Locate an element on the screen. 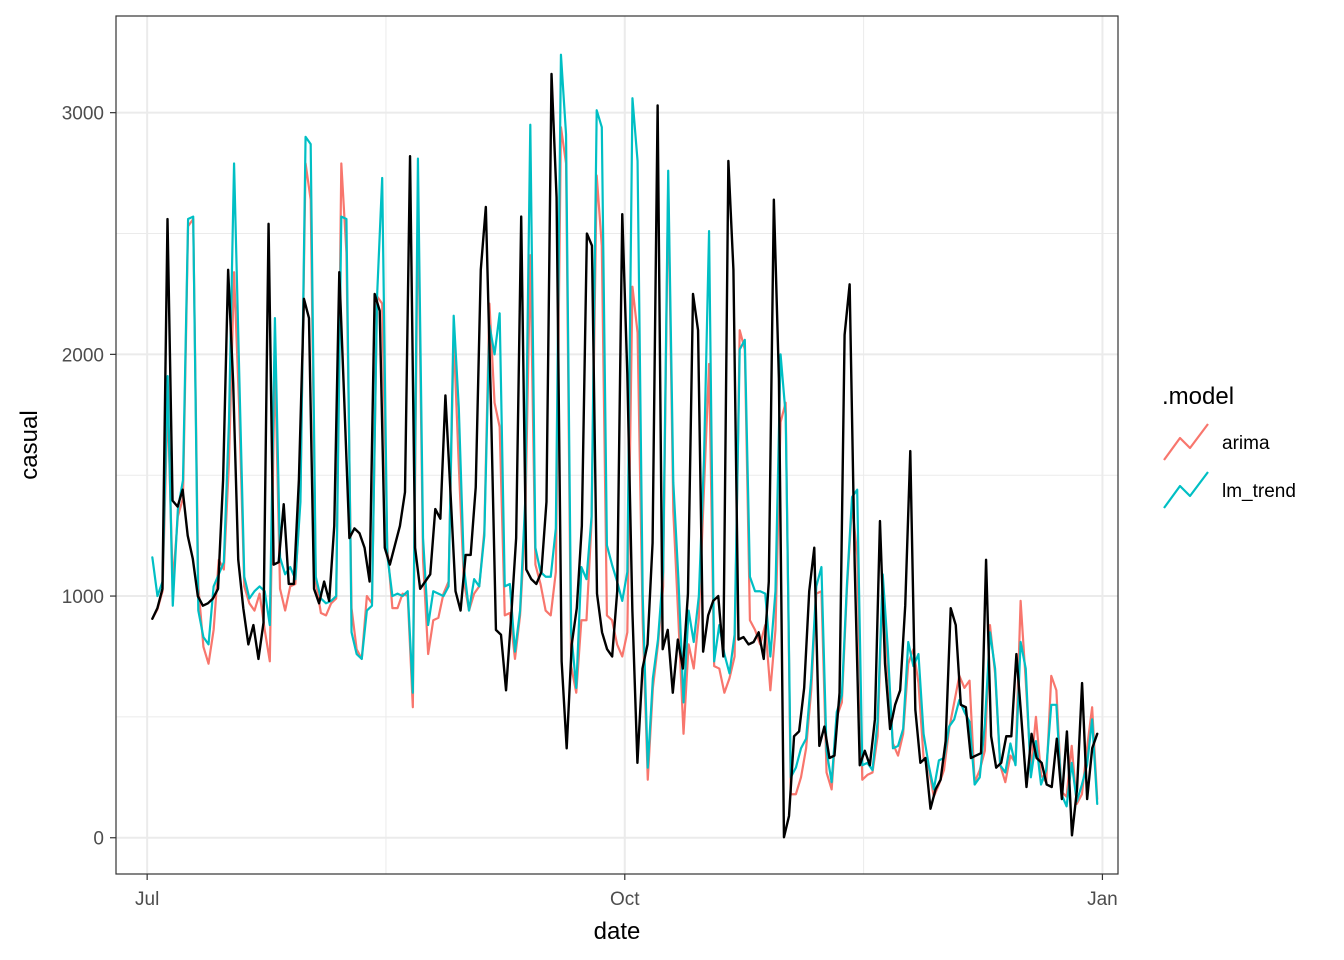  x-tick-label: Jul is located at coordinates (147, 899).